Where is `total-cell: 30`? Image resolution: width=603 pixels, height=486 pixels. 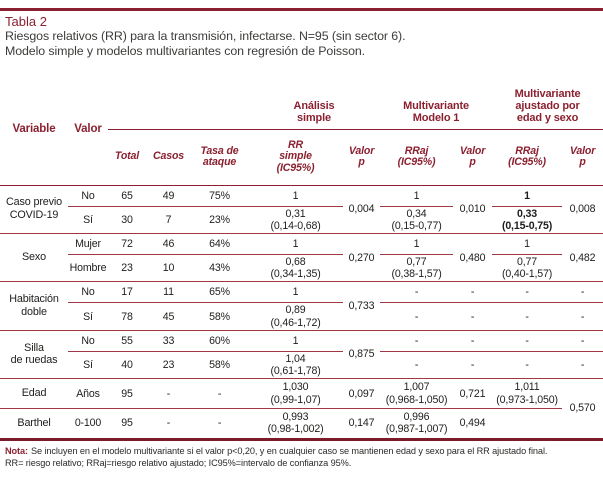
total-cell: 30 is located at coordinates (127, 219).